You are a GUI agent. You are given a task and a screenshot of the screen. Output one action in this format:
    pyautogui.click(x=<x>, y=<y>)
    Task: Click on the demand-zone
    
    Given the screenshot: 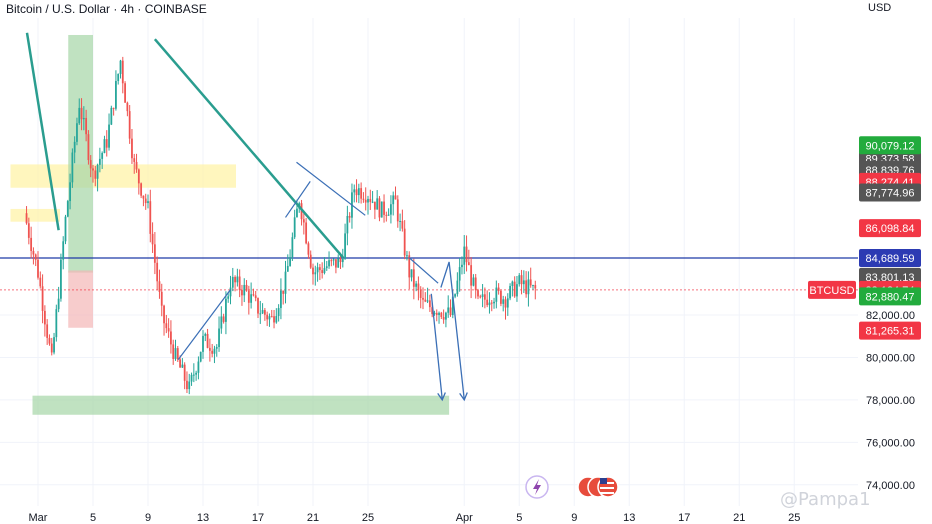 What is the action you would take?
    pyautogui.click(x=241, y=405)
    